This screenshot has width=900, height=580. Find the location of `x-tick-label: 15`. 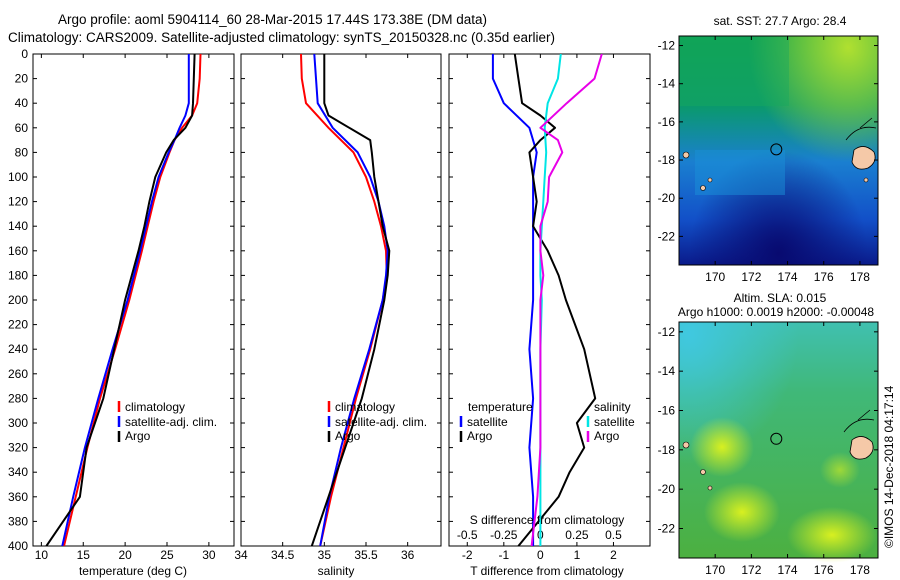

x-tick-label: 15 is located at coordinates (84, 555).